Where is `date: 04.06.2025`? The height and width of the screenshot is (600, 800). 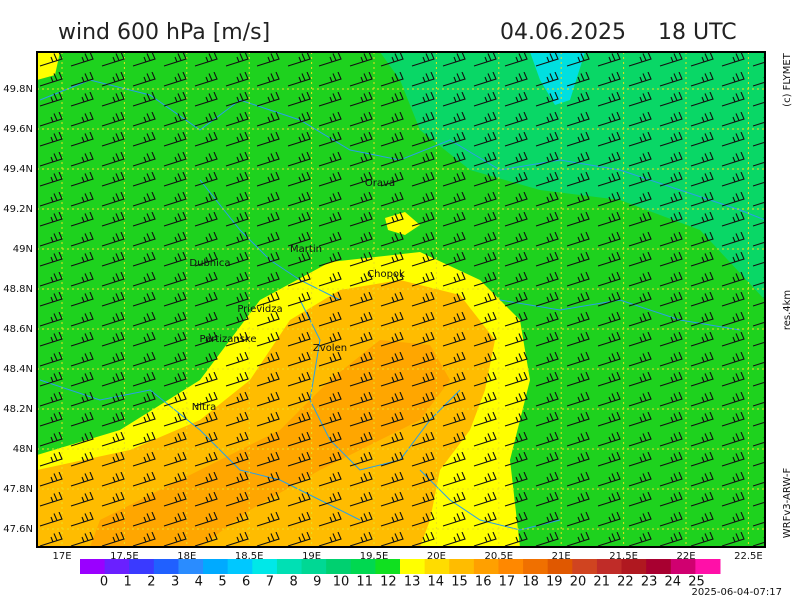 date: 04.06.2025 is located at coordinates (563, 32).